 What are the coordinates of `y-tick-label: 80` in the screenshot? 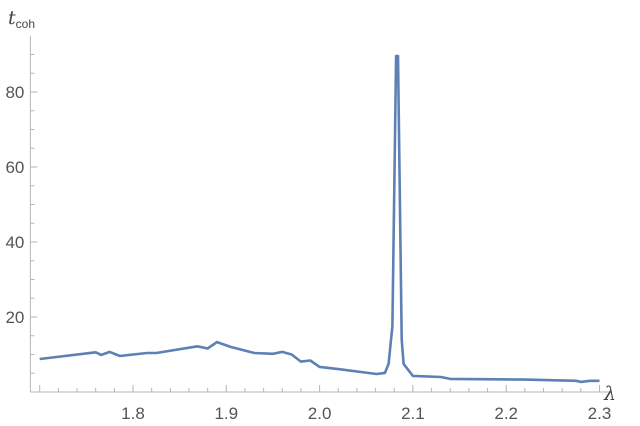 It's located at (14, 92).